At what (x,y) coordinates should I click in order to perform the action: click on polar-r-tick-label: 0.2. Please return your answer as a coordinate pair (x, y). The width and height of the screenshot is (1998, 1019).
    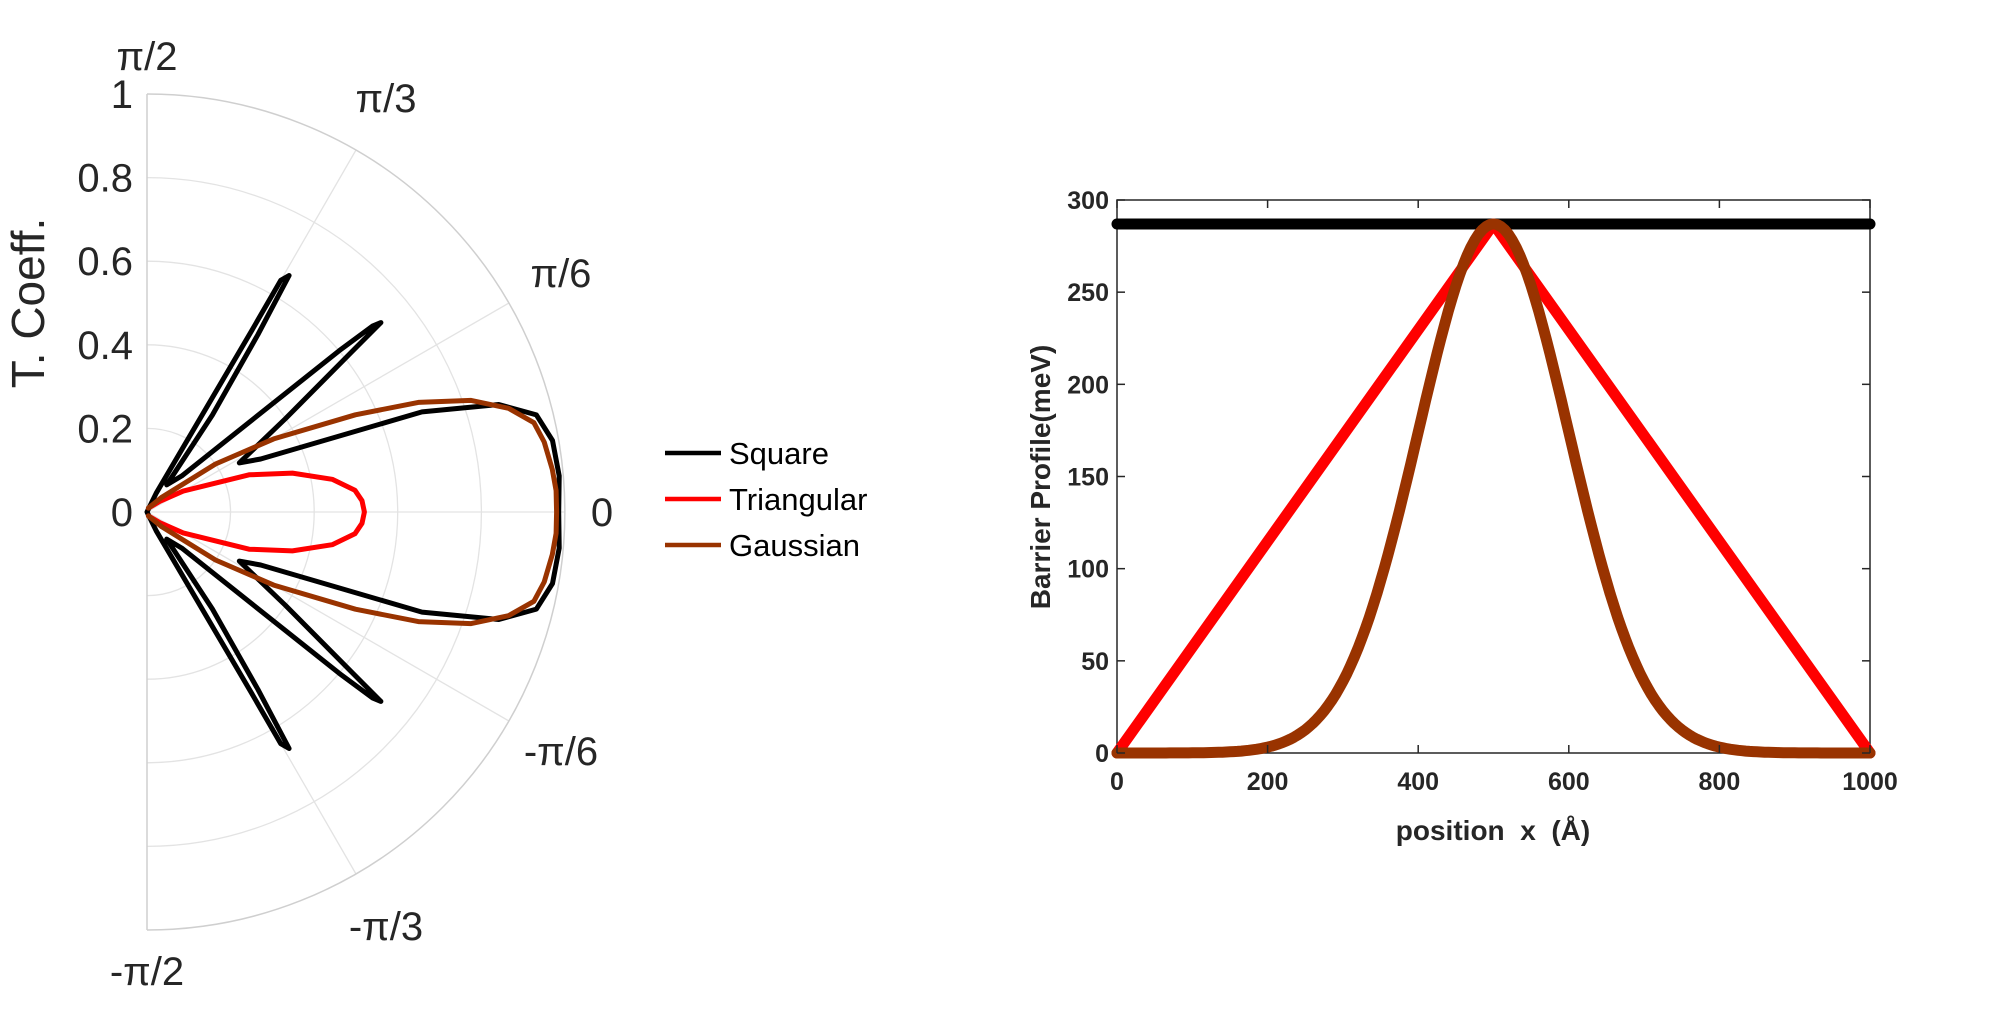
    Looking at the image, I should click on (105, 429).